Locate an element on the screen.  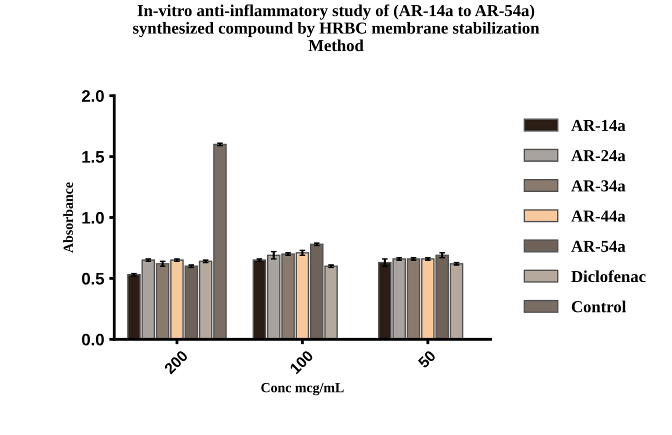
legend-label: AR-44a is located at coordinates (598, 216).